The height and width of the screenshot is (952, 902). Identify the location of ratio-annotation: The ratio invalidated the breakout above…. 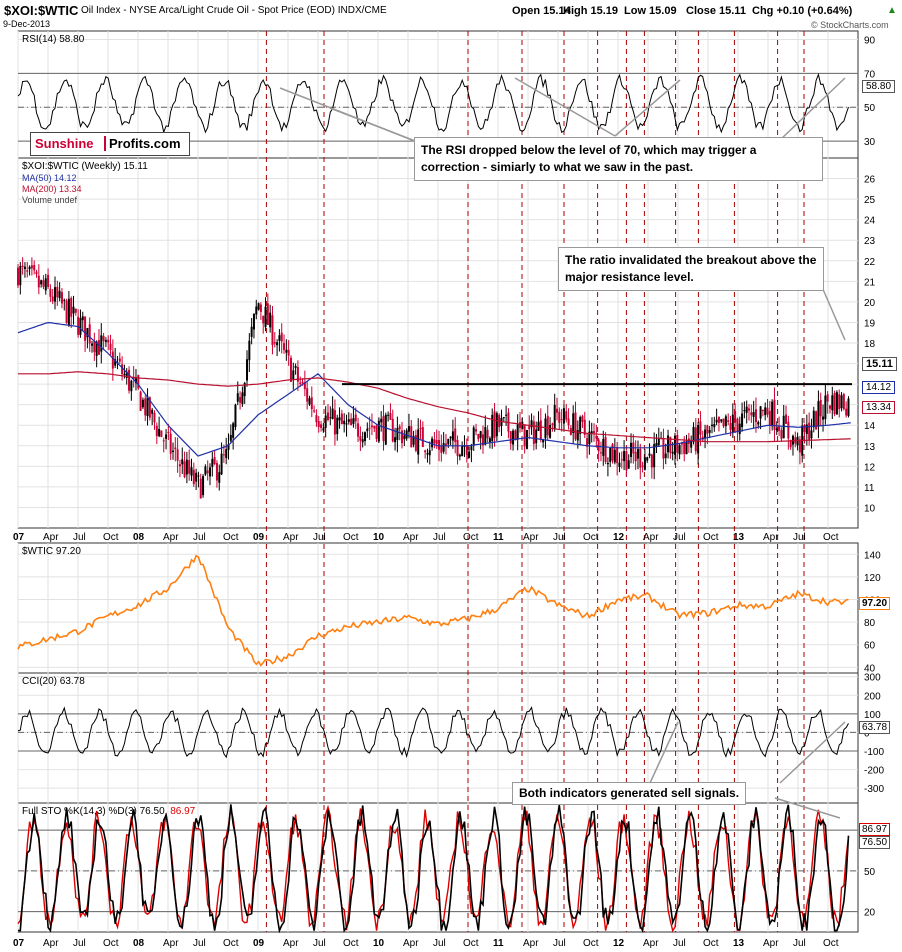
(691, 269).